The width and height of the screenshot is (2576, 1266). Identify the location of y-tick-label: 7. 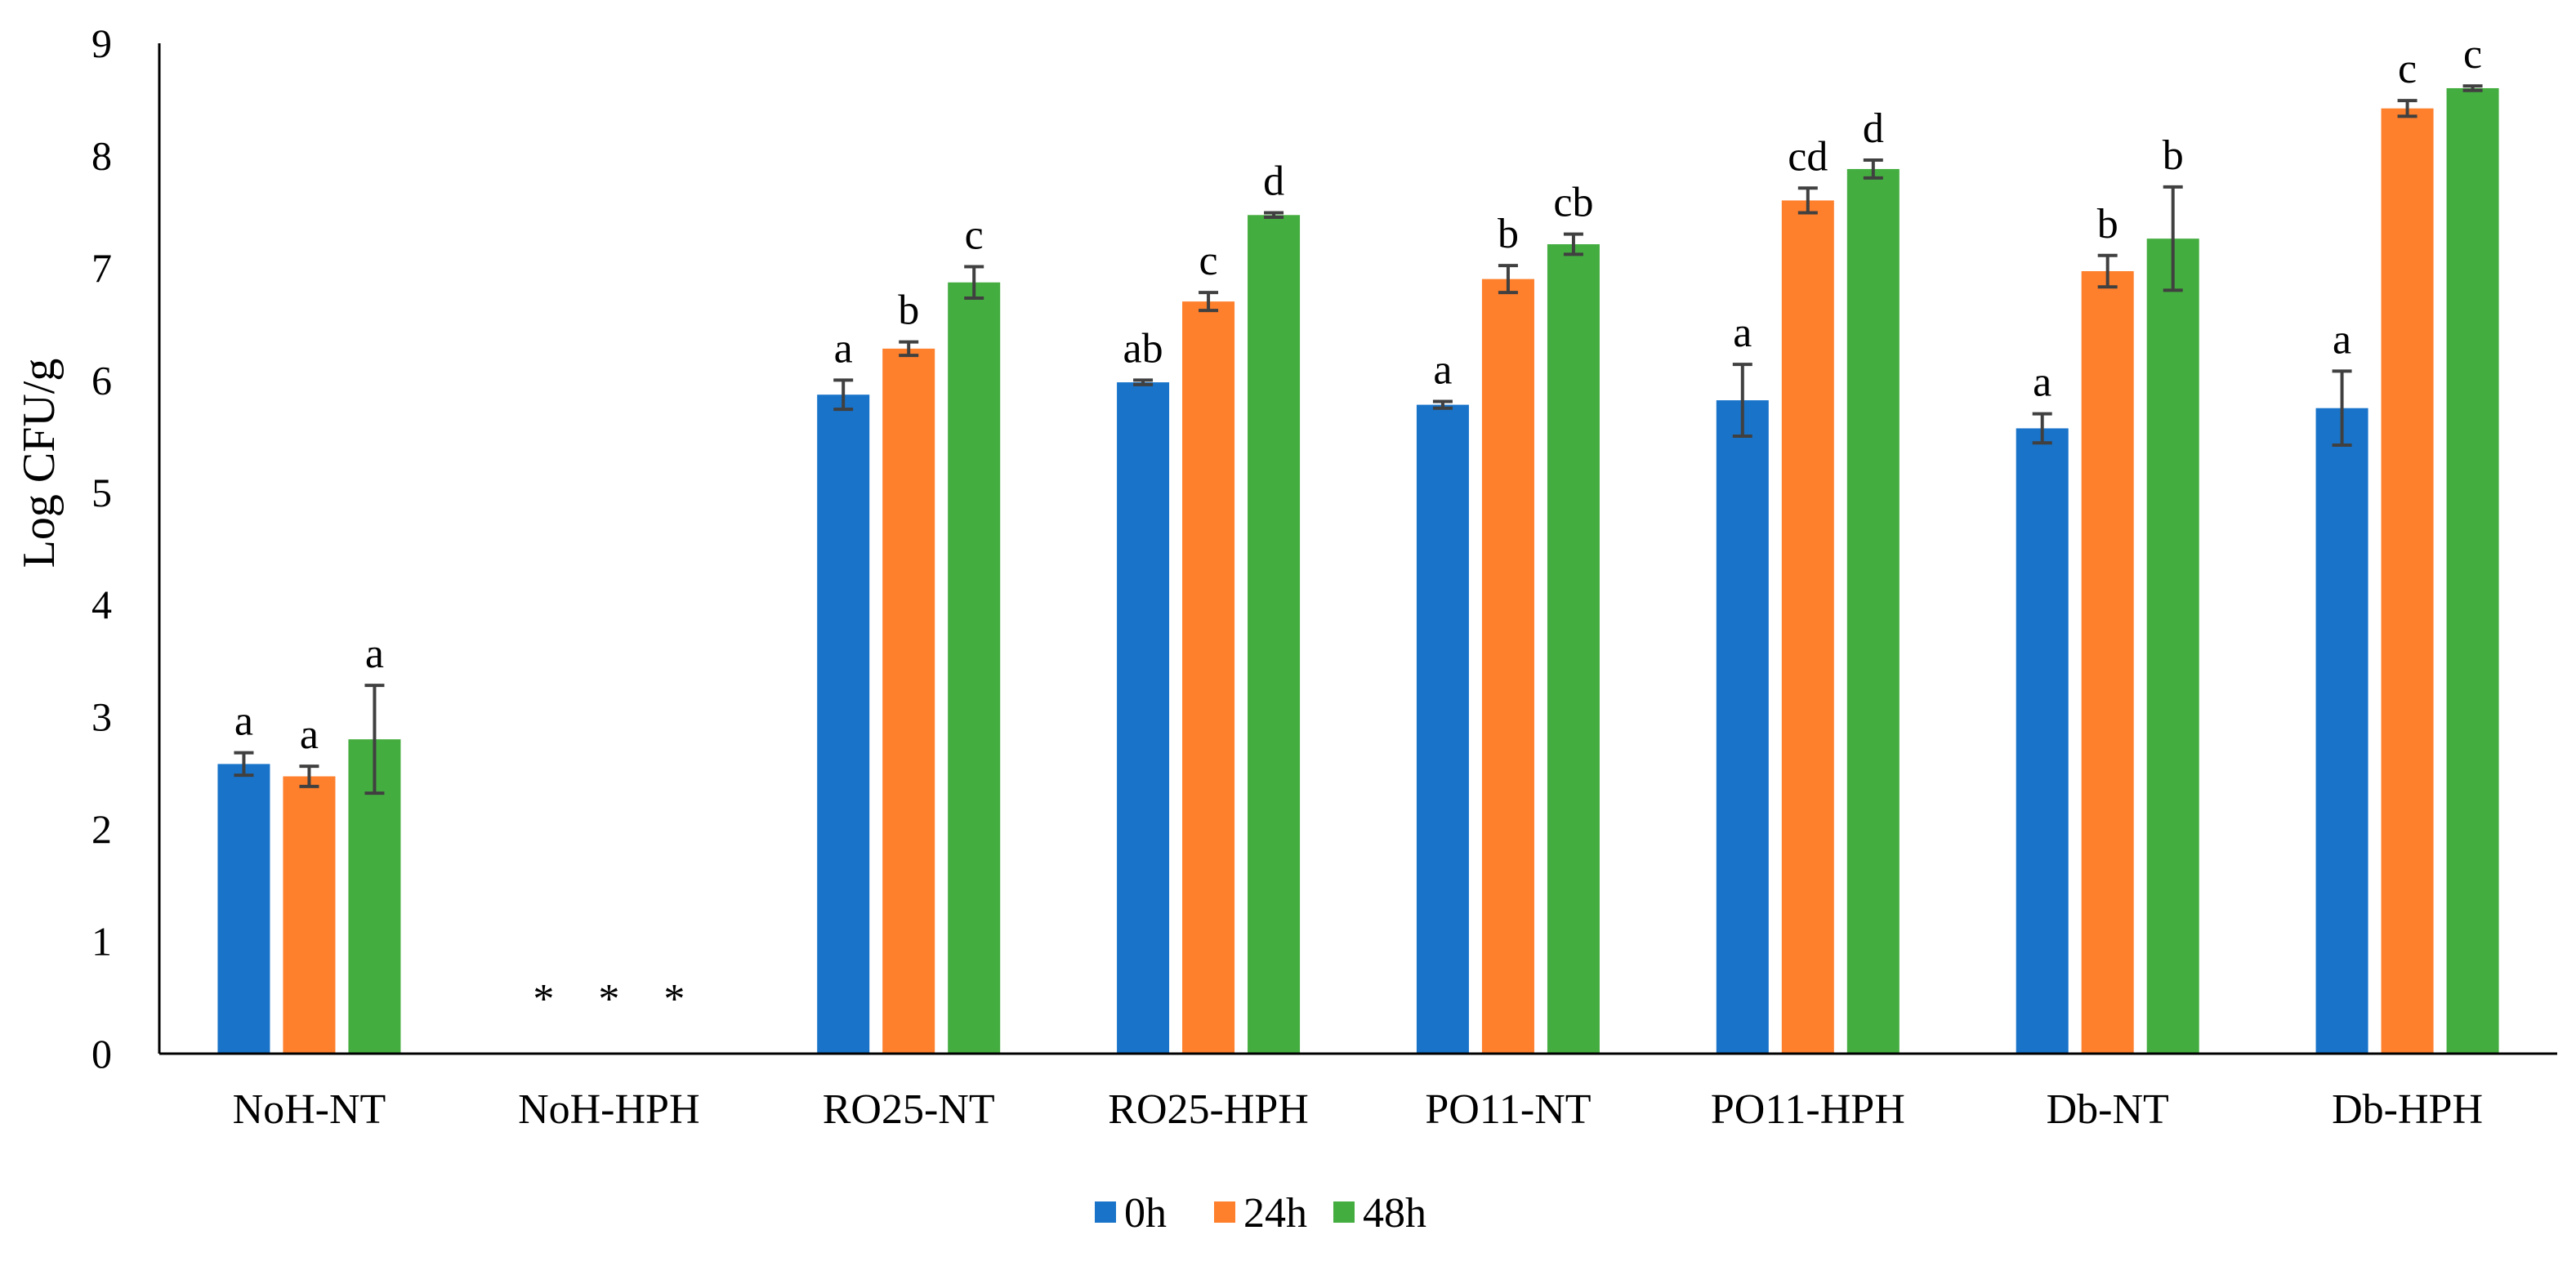
(102, 268).